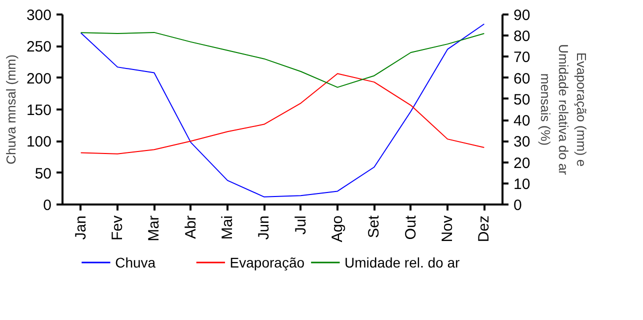  Describe the element at coordinates (522, 163) in the screenshot. I see `y2-tick-label: 20` at that location.